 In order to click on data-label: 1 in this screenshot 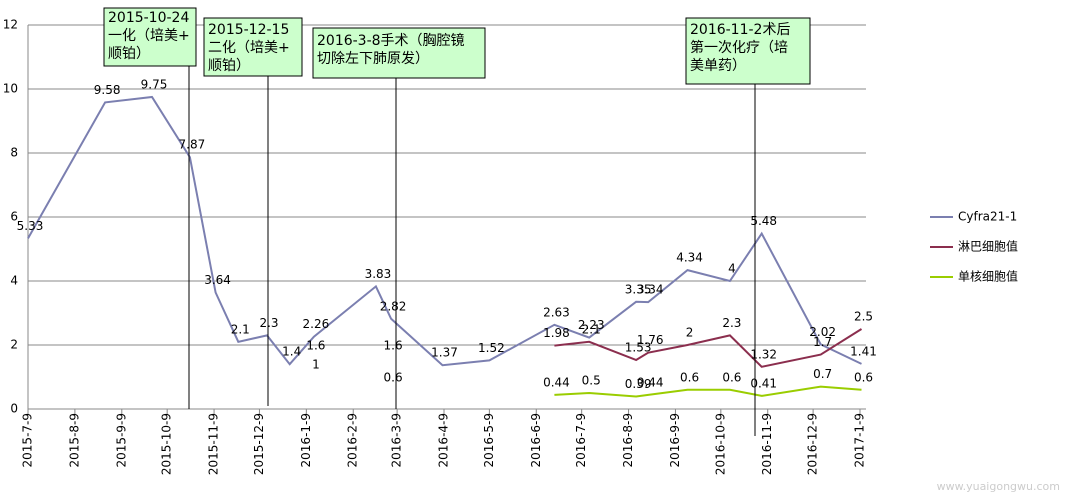, I will do `click(316, 365)`.